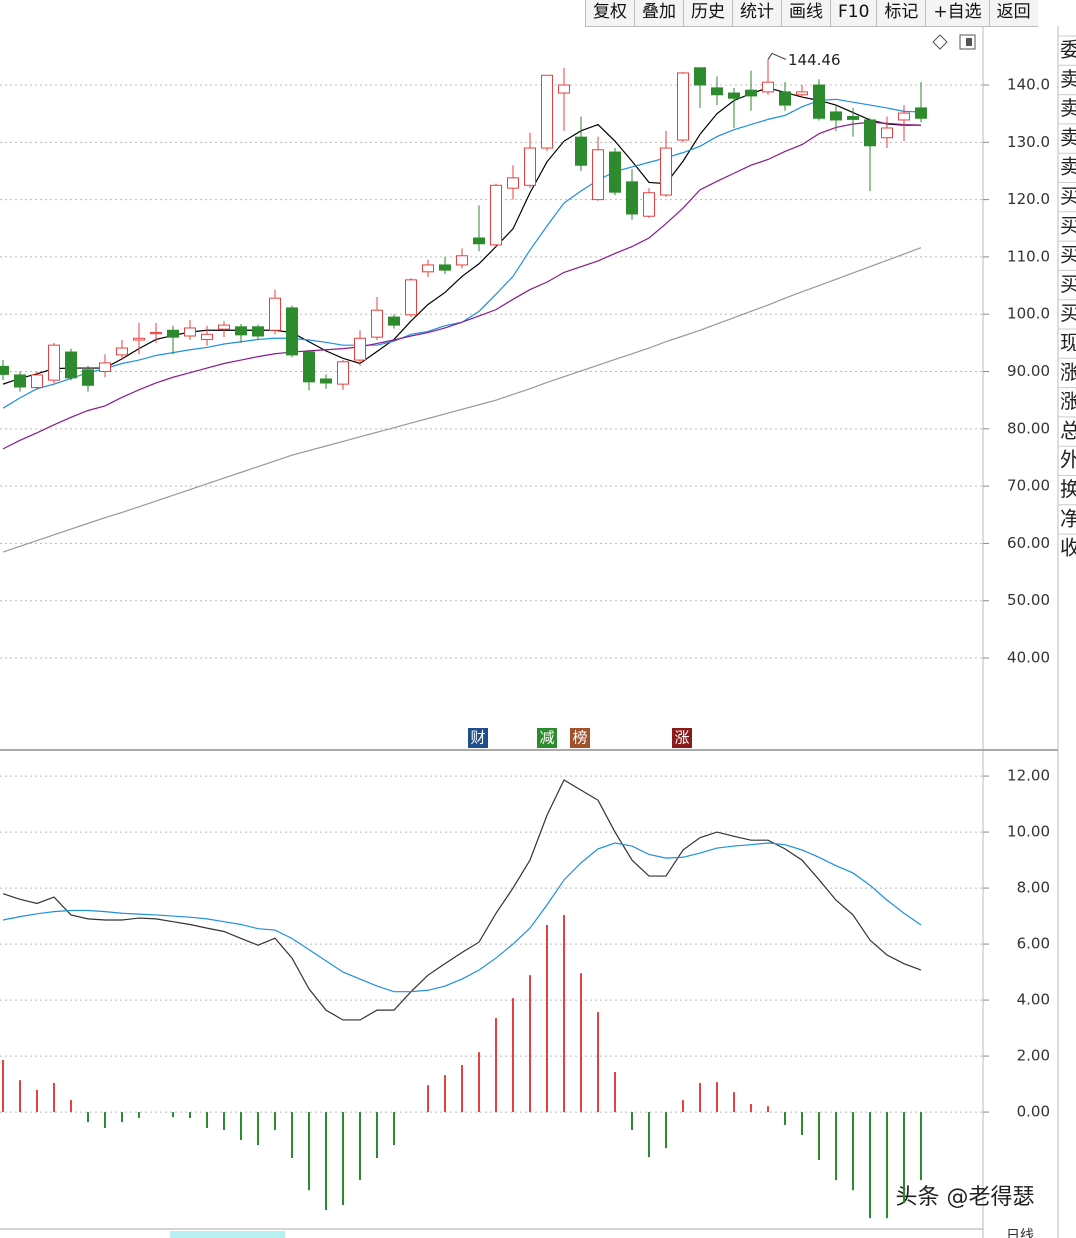 This screenshot has height=1238, width=1076. I want to click on y-tick-label: 120.0, so click(1028, 199).